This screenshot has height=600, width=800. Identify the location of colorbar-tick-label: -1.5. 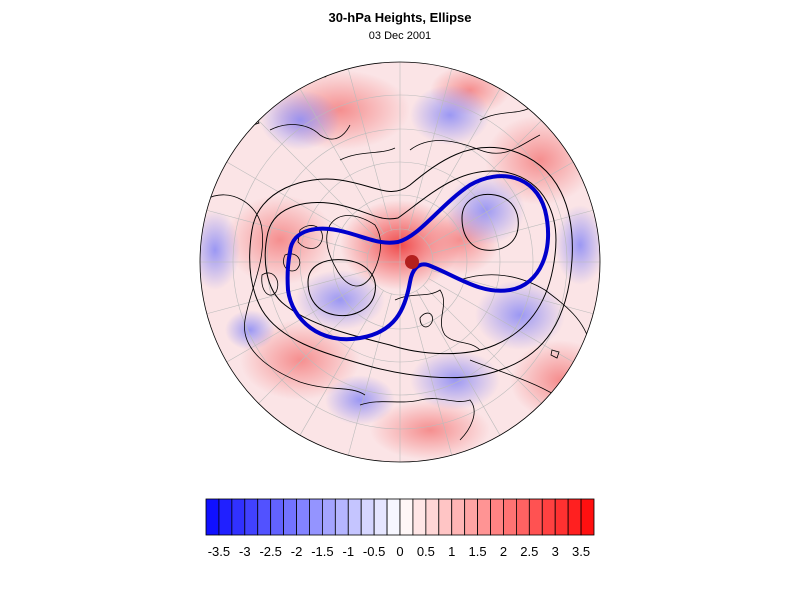
(322, 551).